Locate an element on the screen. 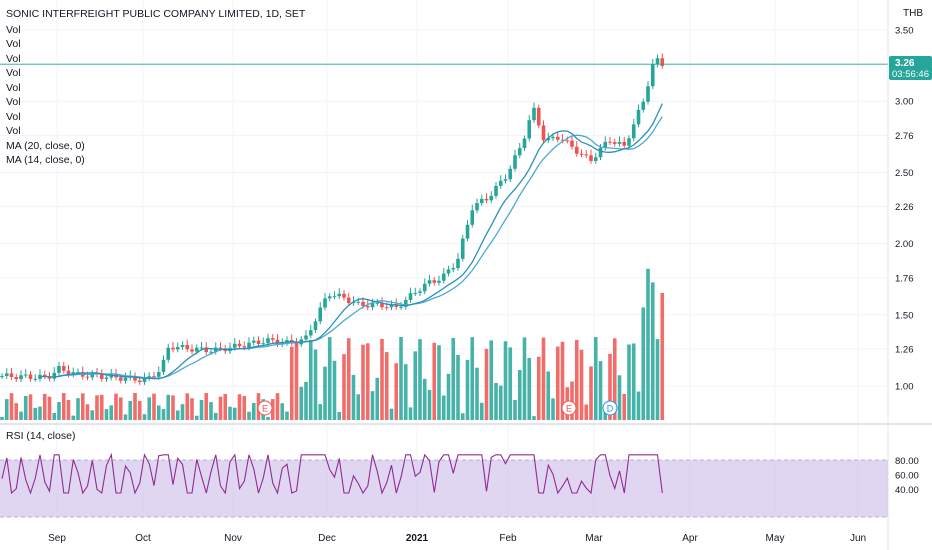  price-tick-label: 2.26 is located at coordinates (904, 207).